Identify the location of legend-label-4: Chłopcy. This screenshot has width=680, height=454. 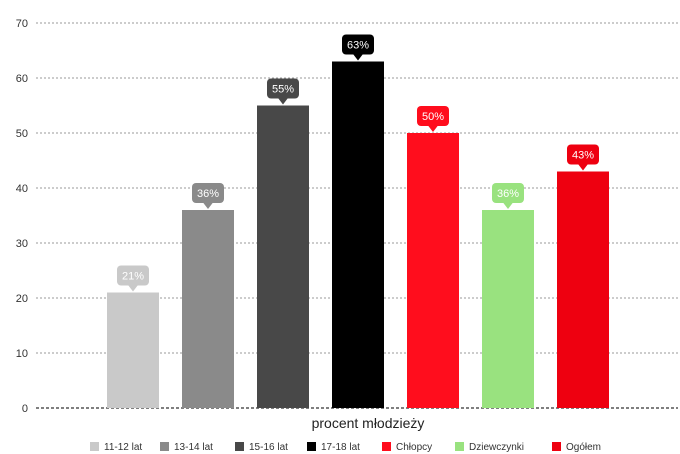
(414, 447).